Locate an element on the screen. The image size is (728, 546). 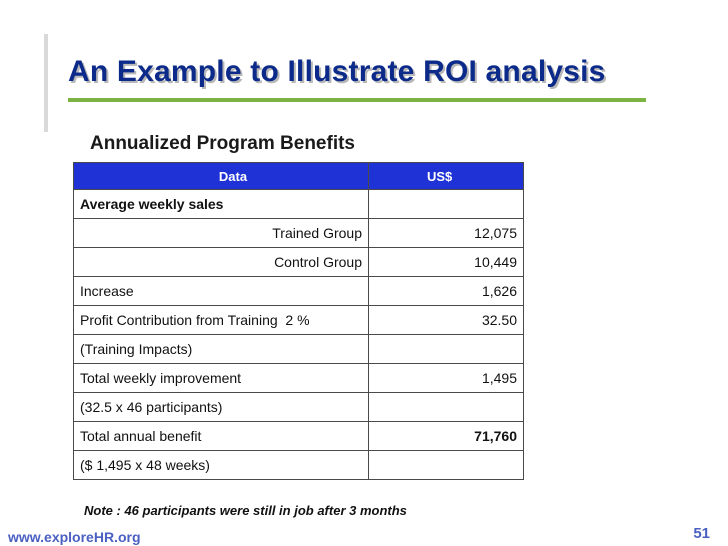
title-underline is located at coordinates (357, 100).